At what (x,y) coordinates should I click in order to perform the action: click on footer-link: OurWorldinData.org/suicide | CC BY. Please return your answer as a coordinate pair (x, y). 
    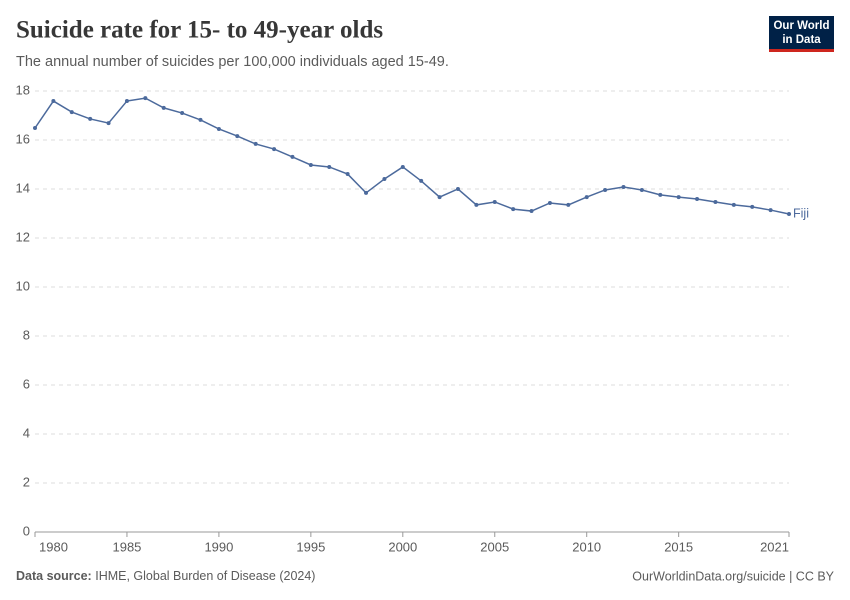
    Looking at the image, I should click on (733, 576).